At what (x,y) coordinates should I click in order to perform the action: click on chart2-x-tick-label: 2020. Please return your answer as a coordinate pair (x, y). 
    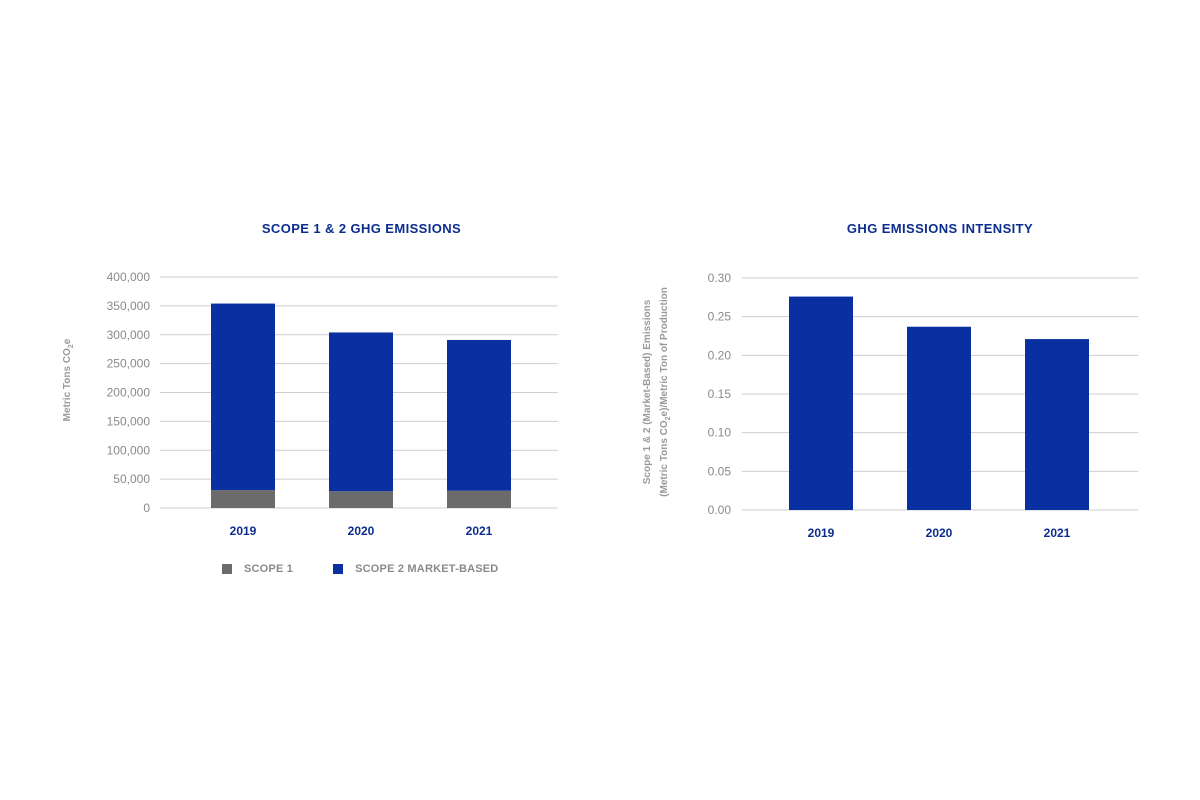
    Looking at the image, I should click on (939, 533).